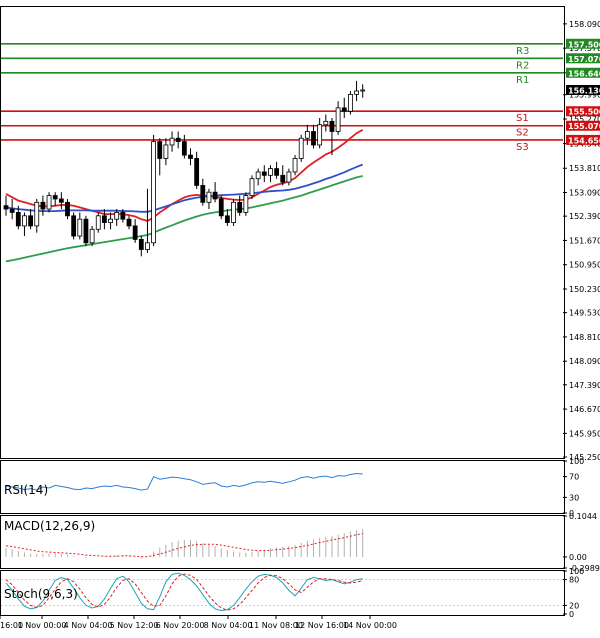 The image size is (600, 638). Describe the element at coordinates (583, 89) in the screenshot. I see `current-price-tag-bg` at that location.